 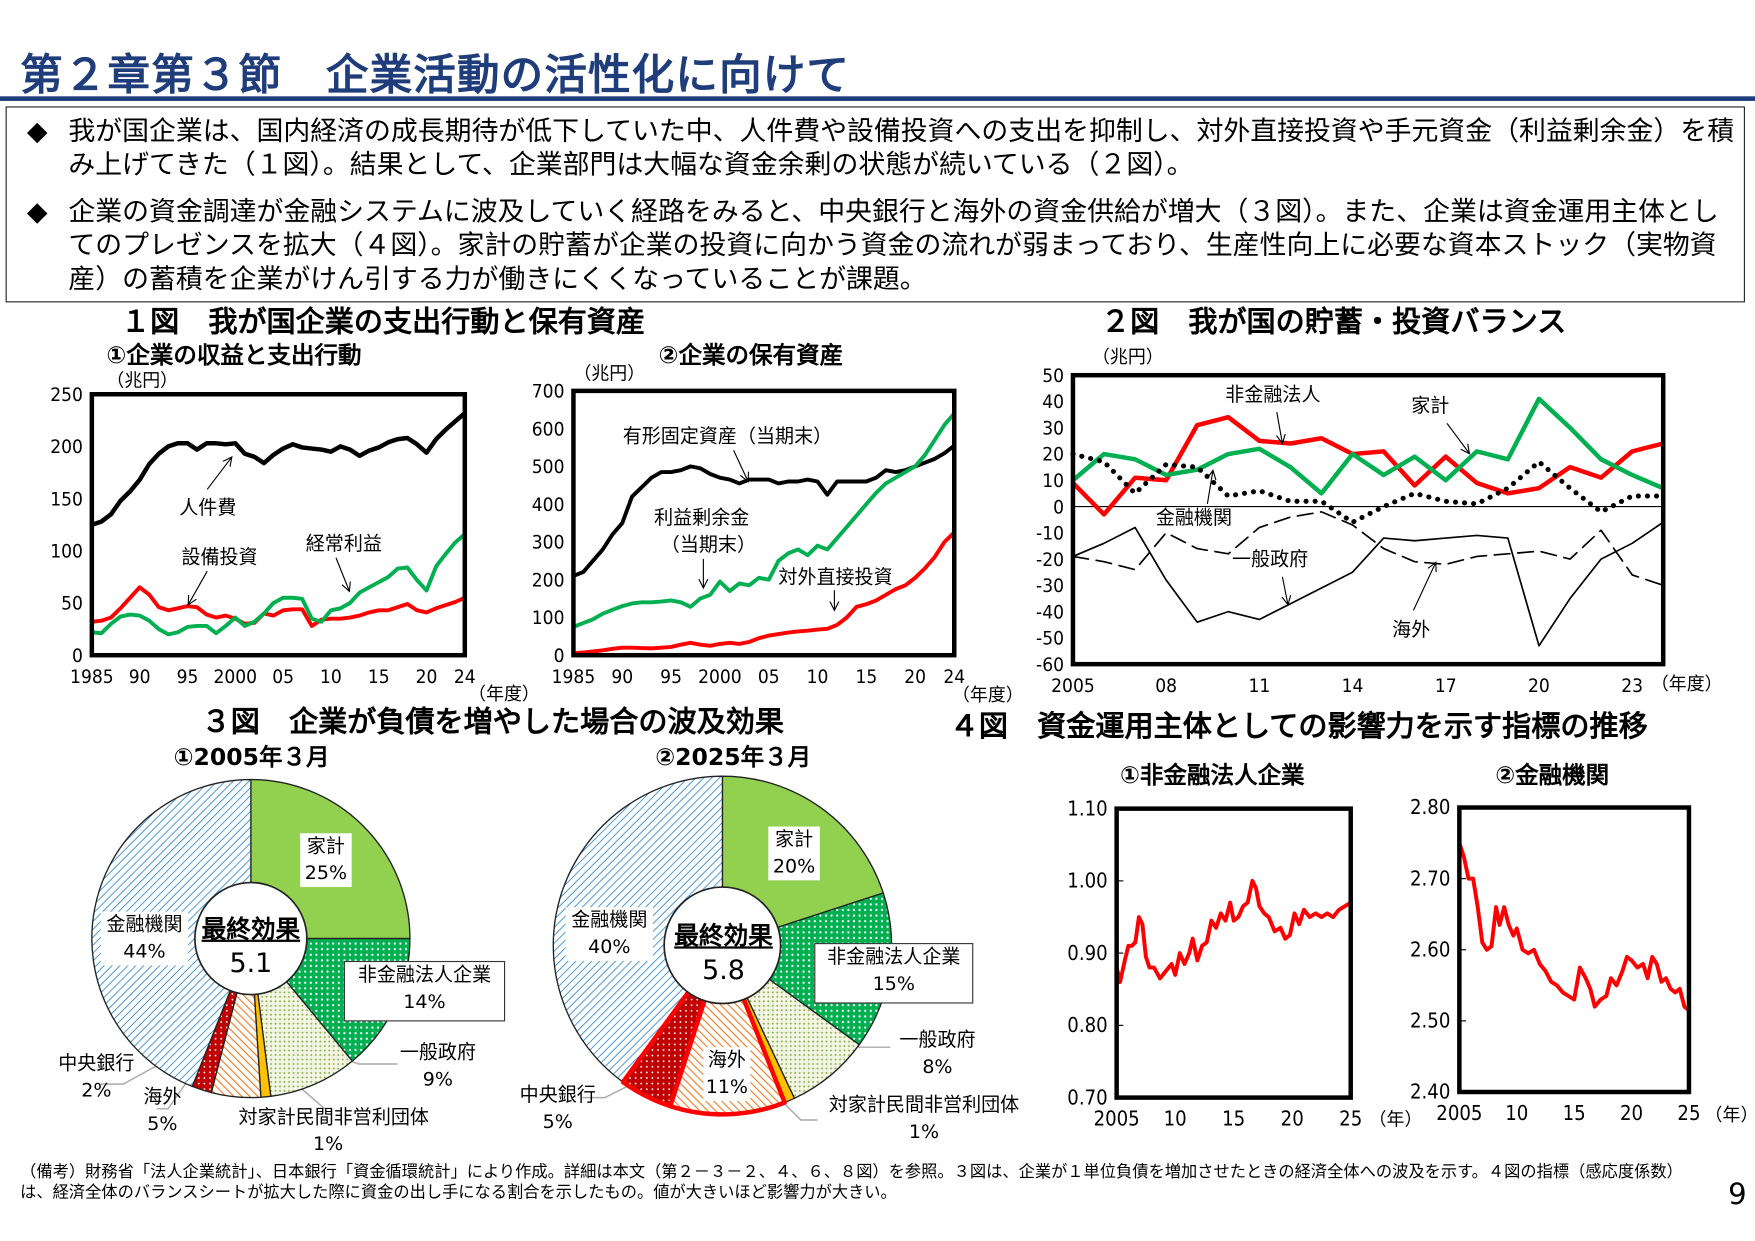 I want to click on annotation-arrows, so click(x=828, y=511).